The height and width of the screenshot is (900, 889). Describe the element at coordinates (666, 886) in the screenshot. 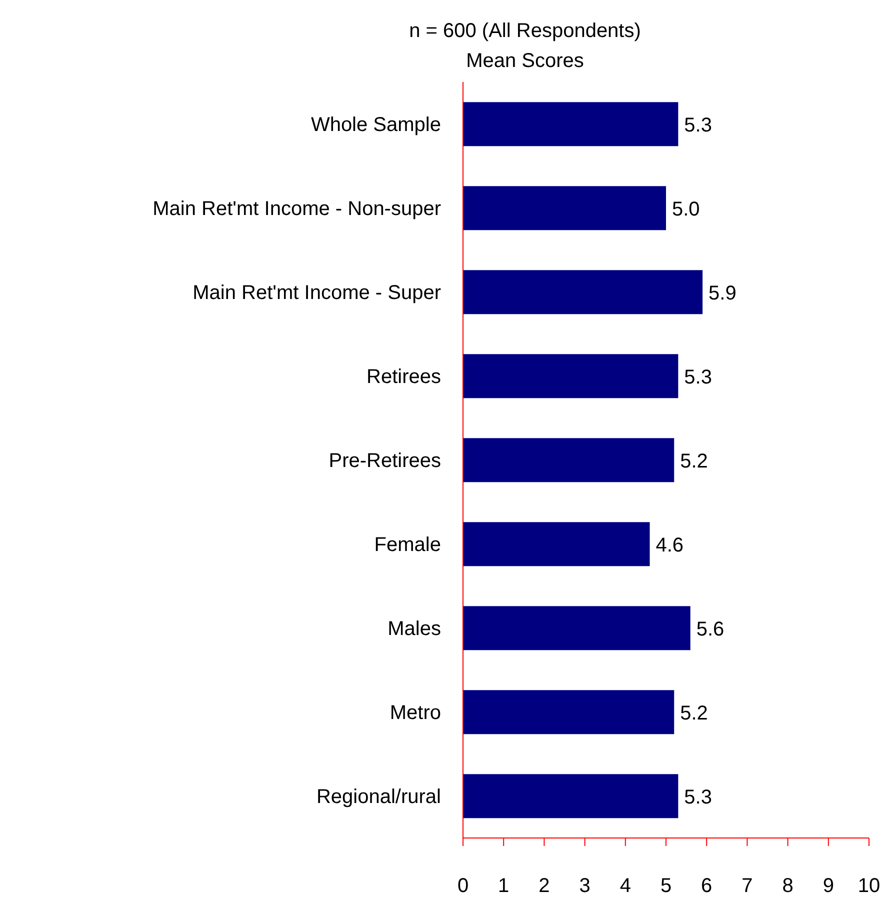

I see `x-tick-label: 5` at that location.